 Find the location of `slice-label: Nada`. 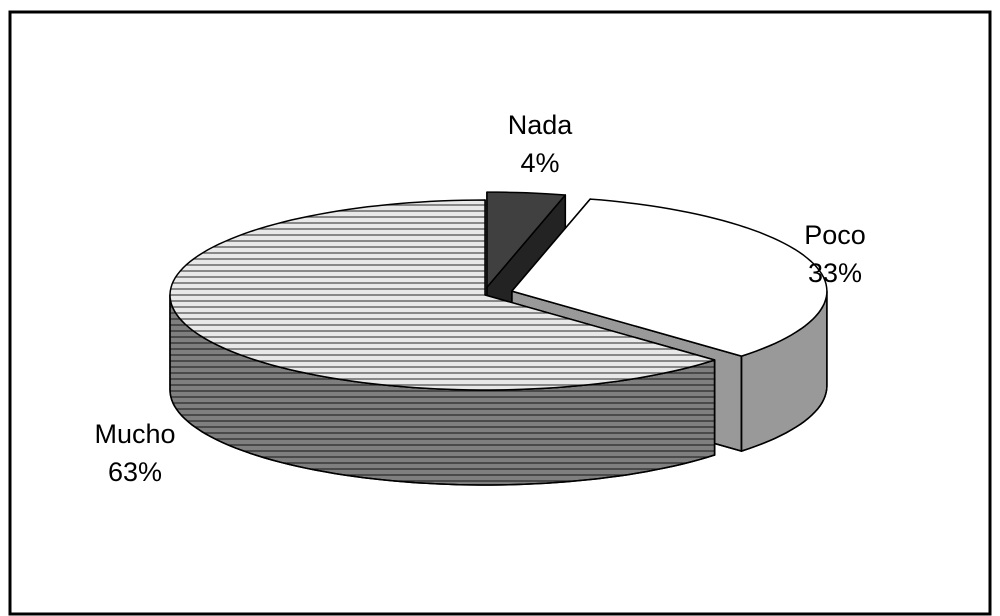

slice-label: Nada is located at coordinates (541, 125).